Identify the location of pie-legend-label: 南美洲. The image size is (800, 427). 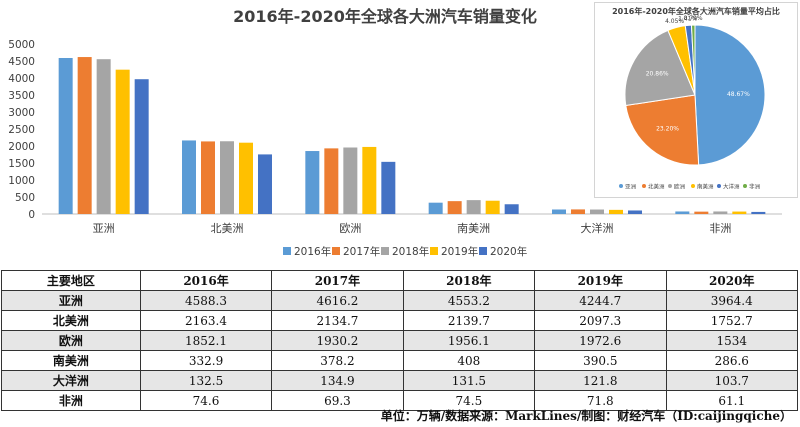
(705, 187).